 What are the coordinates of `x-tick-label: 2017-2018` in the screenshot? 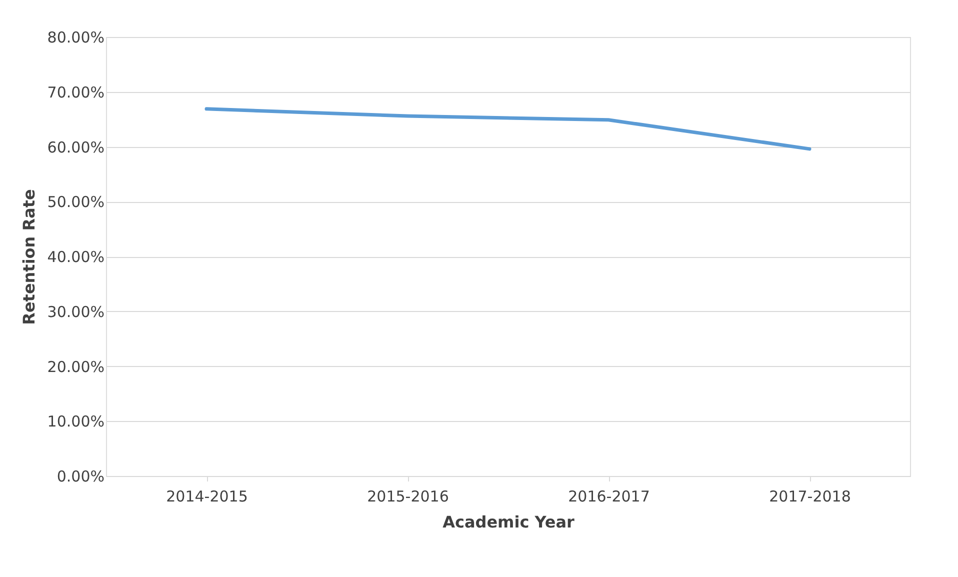 It's located at (810, 497).